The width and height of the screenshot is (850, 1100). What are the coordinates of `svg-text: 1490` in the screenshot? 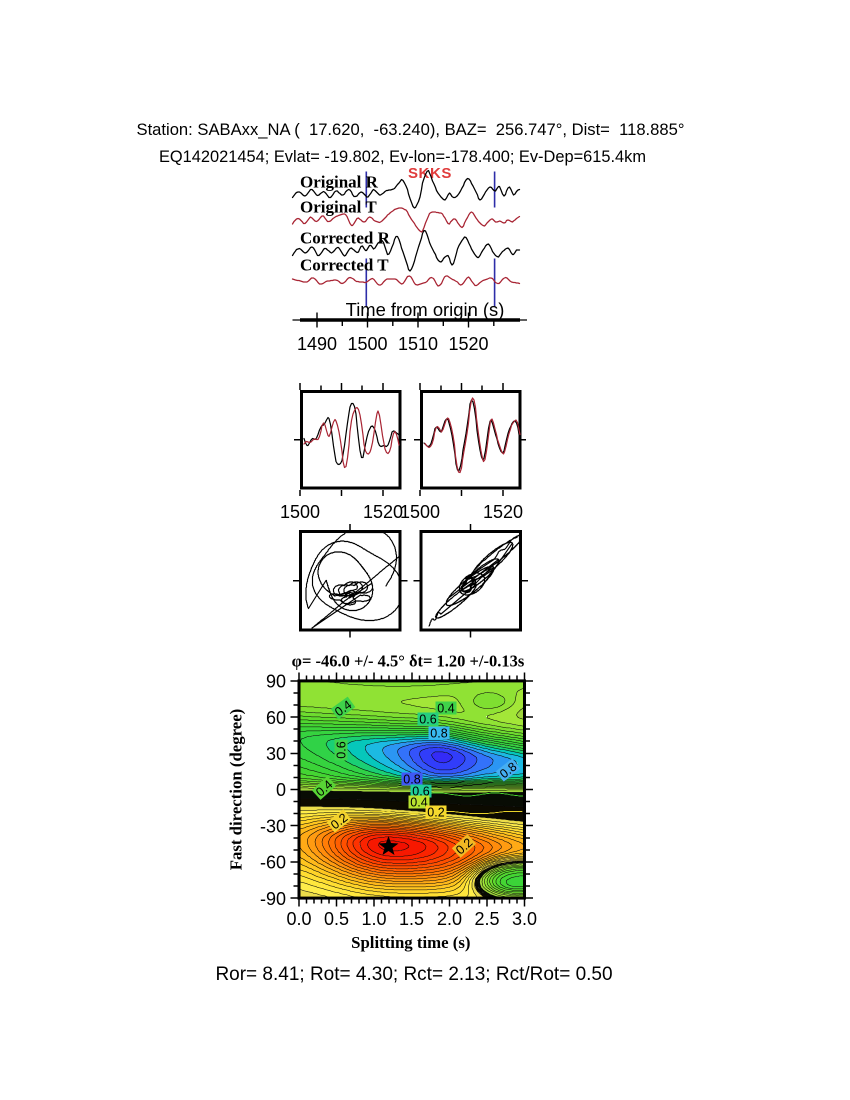 It's located at (317, 344).